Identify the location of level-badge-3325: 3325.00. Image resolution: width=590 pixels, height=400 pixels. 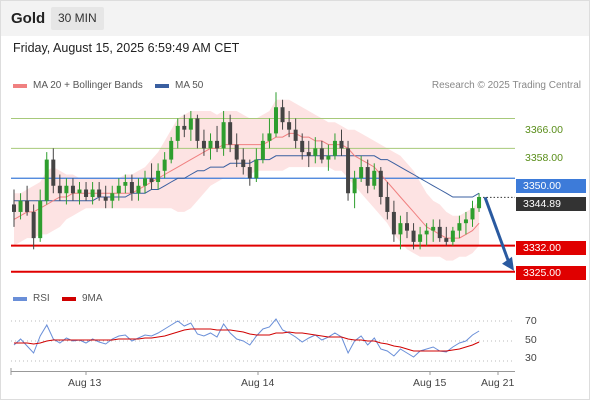
(551, 273).